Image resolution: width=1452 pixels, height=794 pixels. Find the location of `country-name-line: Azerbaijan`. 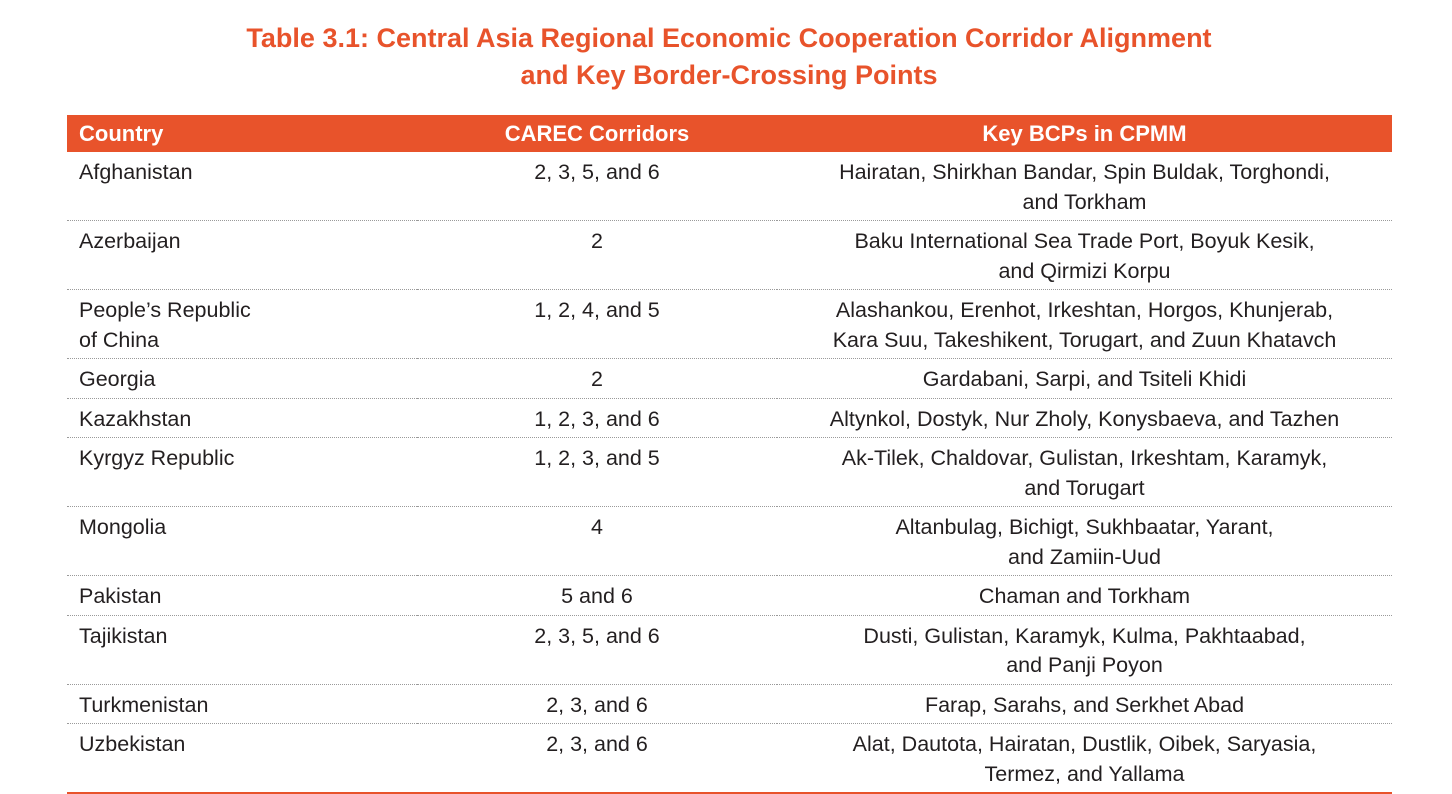

country-name-line: Azerbaijan is located at coordinates (130, 241).